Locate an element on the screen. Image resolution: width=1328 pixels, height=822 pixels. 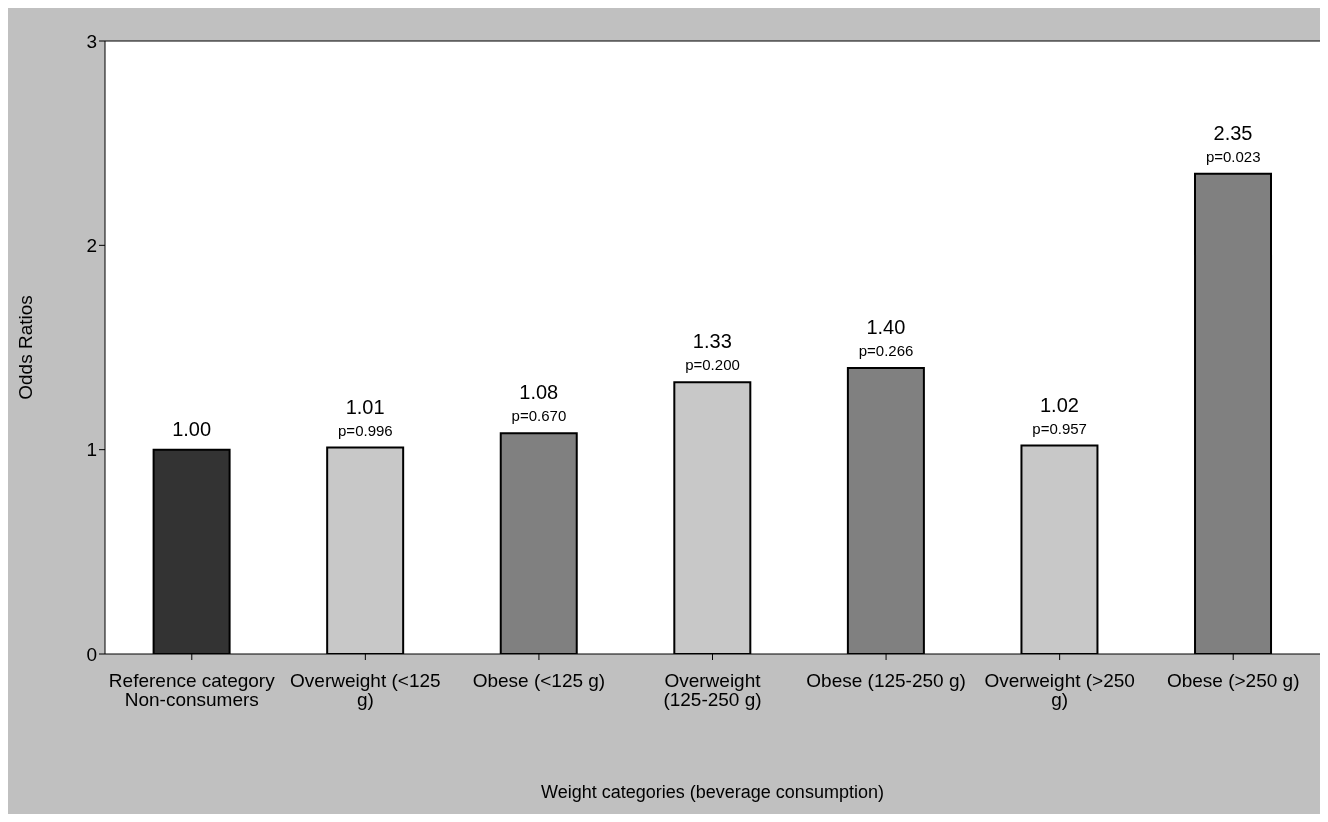
data-label: 1.02 is located at coordinates (1059, 404).